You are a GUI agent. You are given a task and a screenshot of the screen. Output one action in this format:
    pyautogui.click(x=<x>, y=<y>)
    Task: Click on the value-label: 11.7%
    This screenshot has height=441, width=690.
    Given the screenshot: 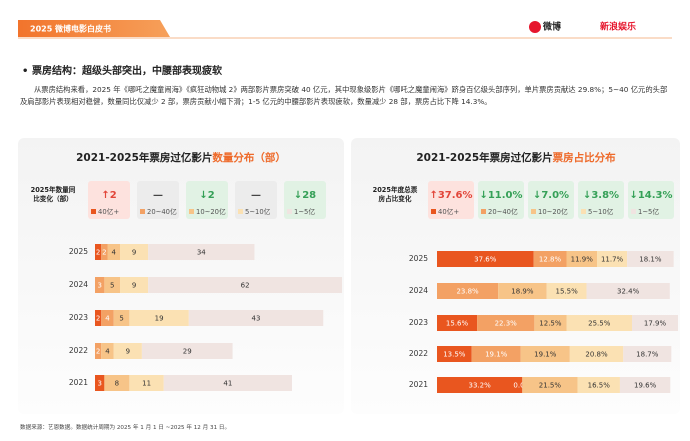 What is the action you would take?
    pyautogui.click(x=612, y=260)
    